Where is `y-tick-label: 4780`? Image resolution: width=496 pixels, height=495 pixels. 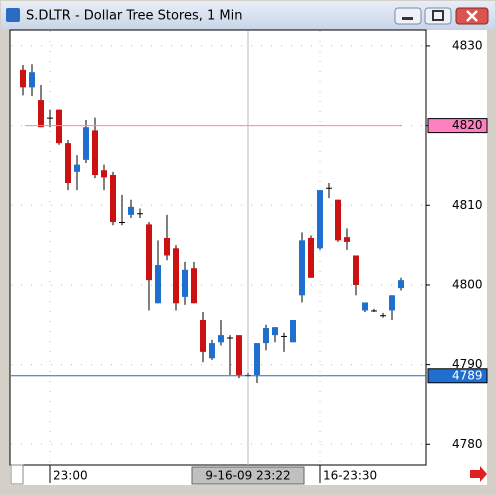 y-tick-label: 4780 is located at coordinates (467, 444).